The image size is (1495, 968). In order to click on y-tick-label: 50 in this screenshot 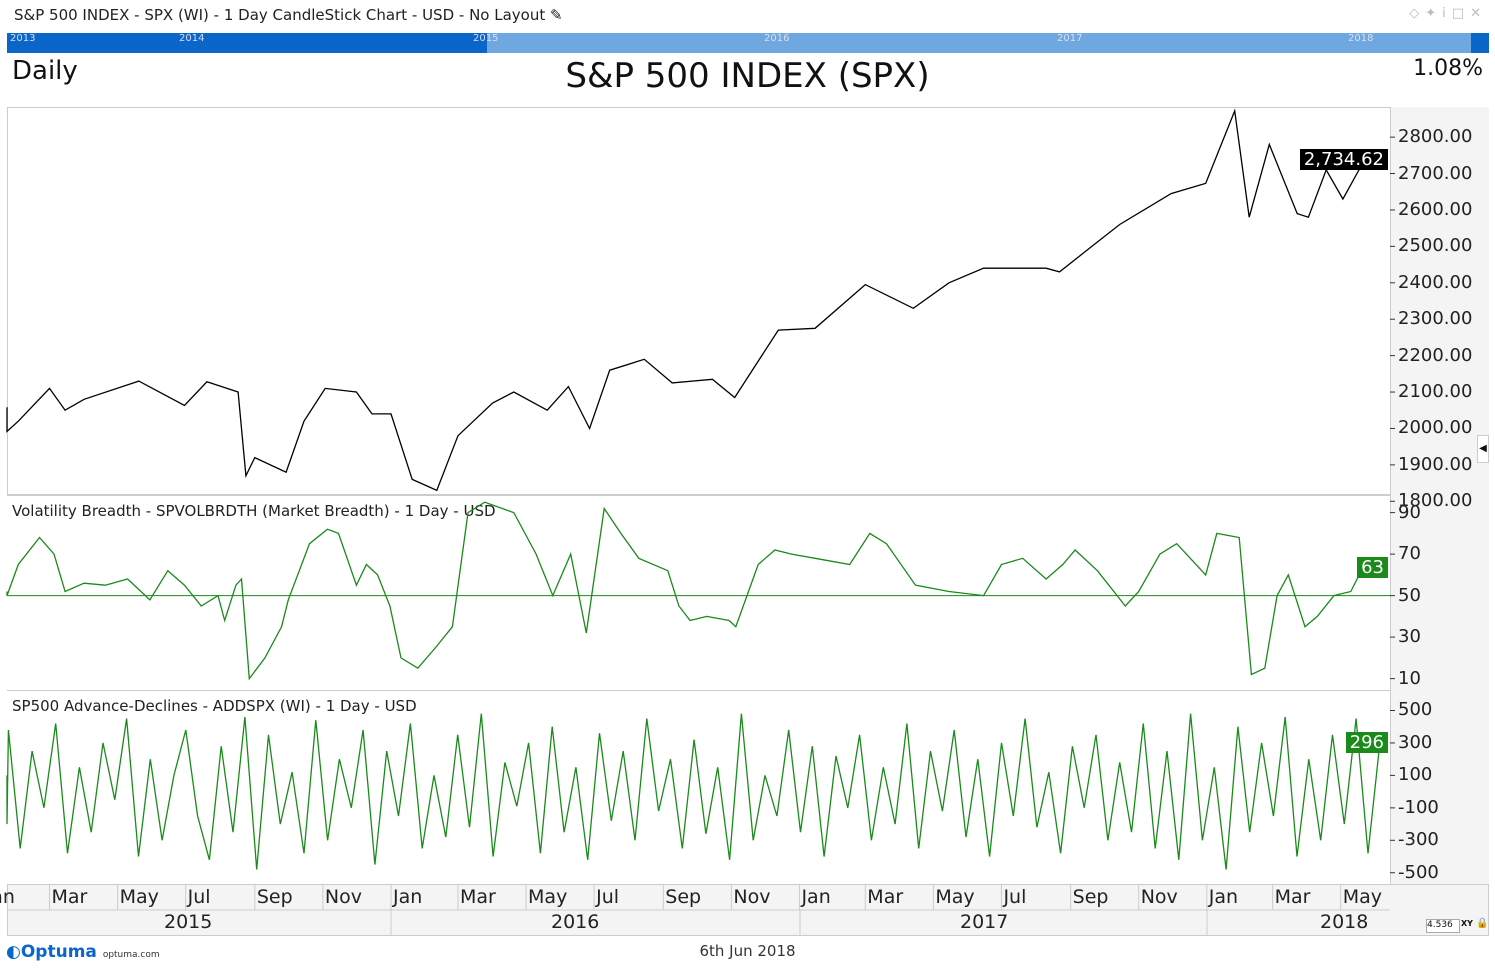, I will do `click(1409, 595)`.